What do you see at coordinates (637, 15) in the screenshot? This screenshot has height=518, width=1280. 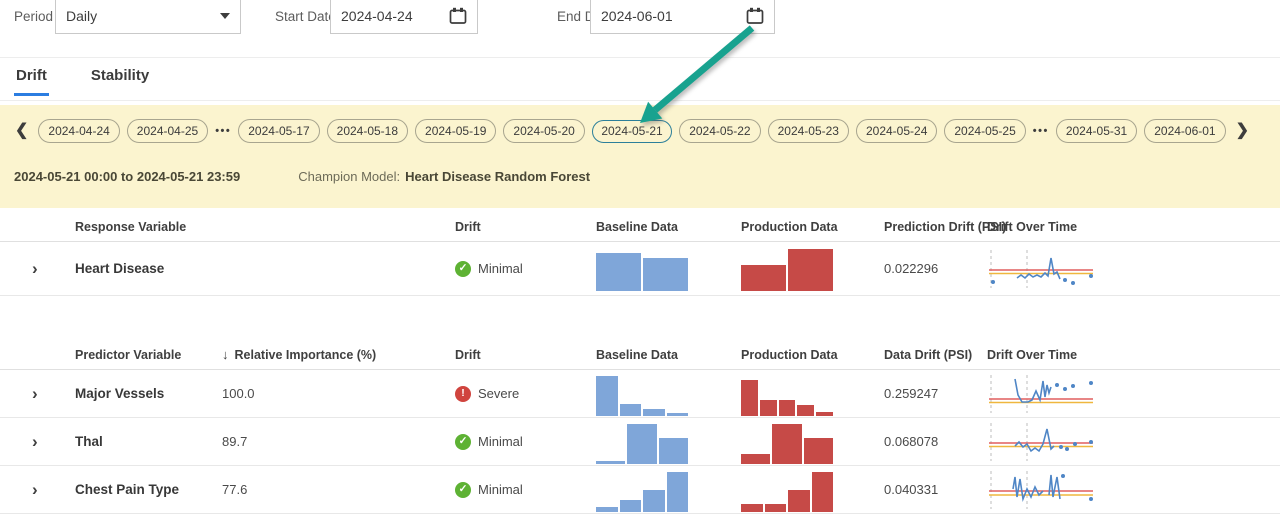 I see `end-date-value: 2024-06-01` at bounding box center [637, 15].